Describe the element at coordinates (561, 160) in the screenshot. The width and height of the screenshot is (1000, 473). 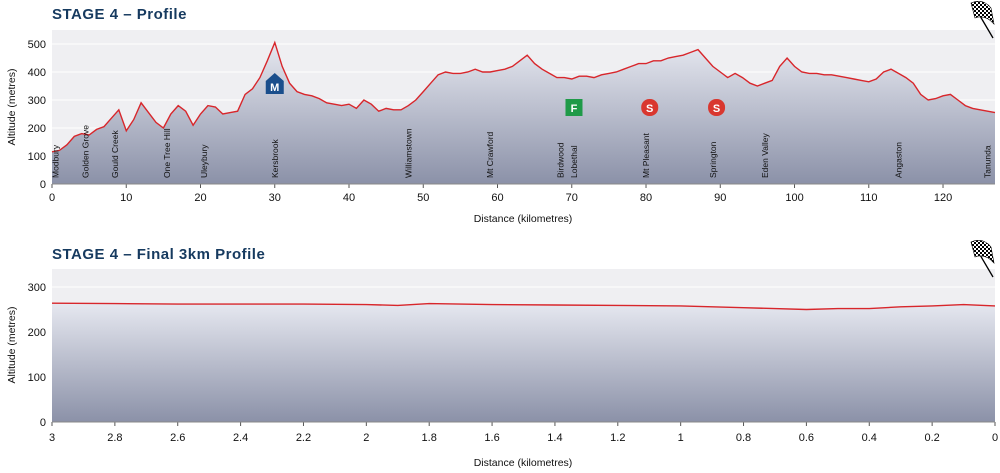
I see `town-label: Birdwood` at that location.